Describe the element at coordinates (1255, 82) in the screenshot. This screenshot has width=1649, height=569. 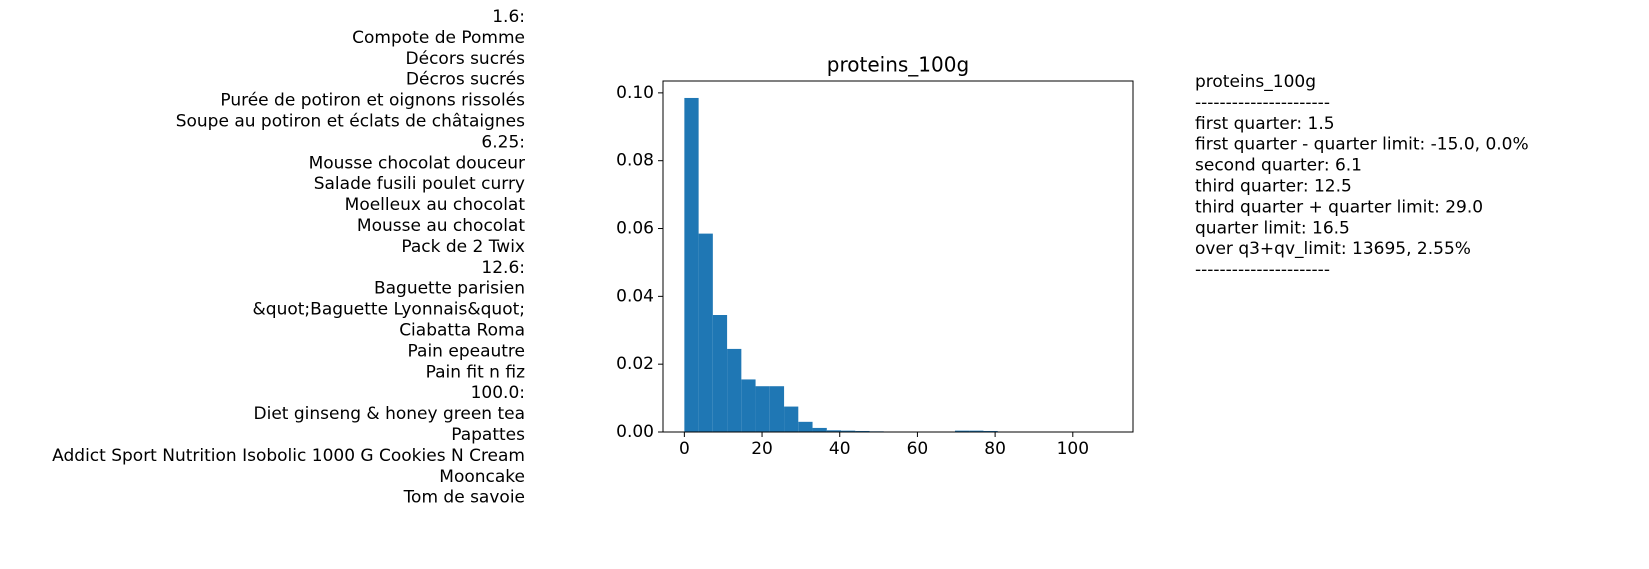
I see `right-text-line: proteins_100g` at that location.